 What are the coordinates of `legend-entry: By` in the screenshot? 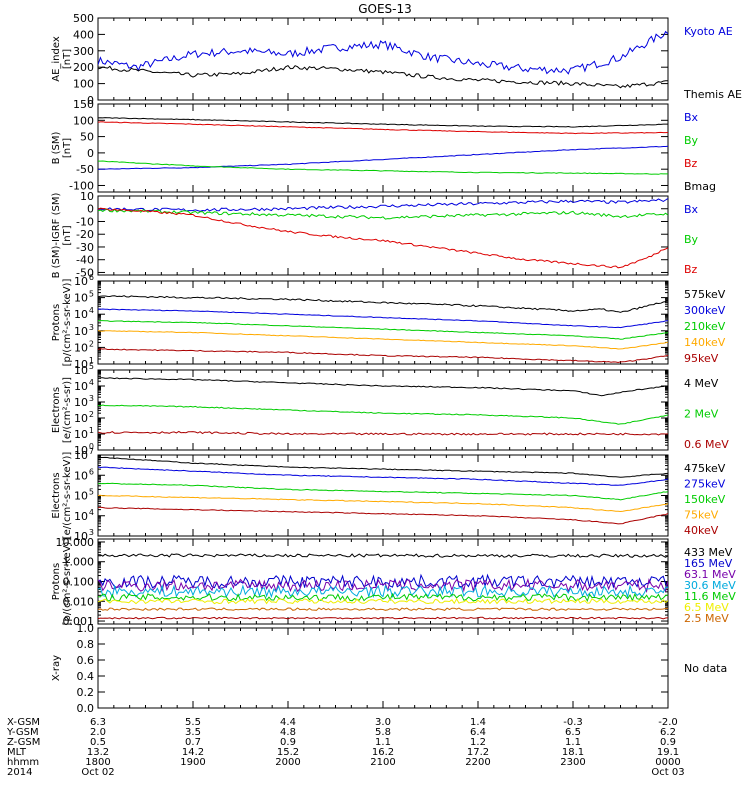 It's located at (691, 239).